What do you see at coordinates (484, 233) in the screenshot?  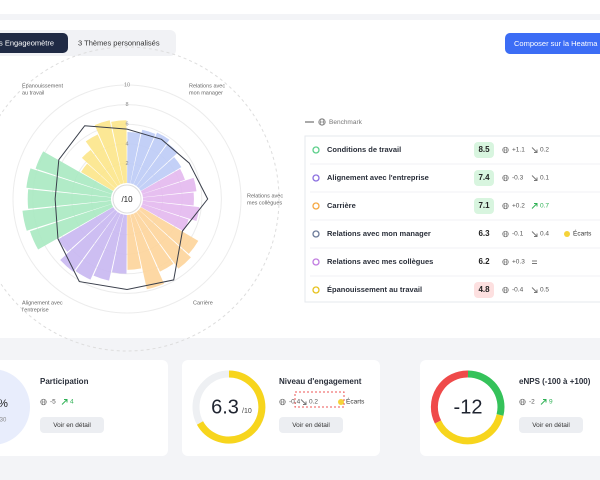 I see `row-score: 6.3` at bounding box center [484, 233].